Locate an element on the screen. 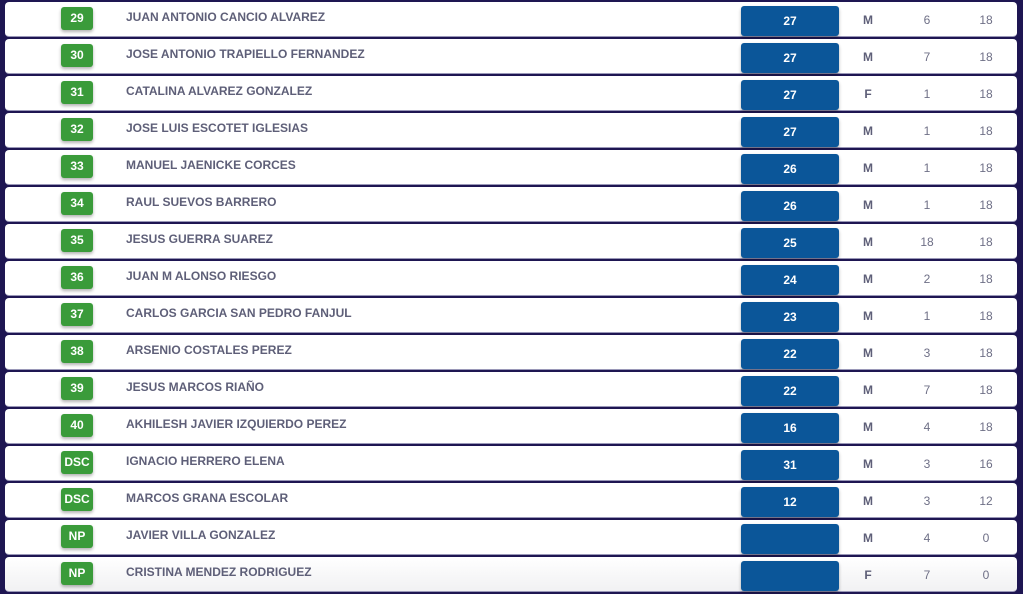 This screenshot has width=1023, height=594. table-row: 40 AKHILESH JAVIER IZQUIERDO PEREZ 16 M 4 18 is located at coordinates (511, 426).